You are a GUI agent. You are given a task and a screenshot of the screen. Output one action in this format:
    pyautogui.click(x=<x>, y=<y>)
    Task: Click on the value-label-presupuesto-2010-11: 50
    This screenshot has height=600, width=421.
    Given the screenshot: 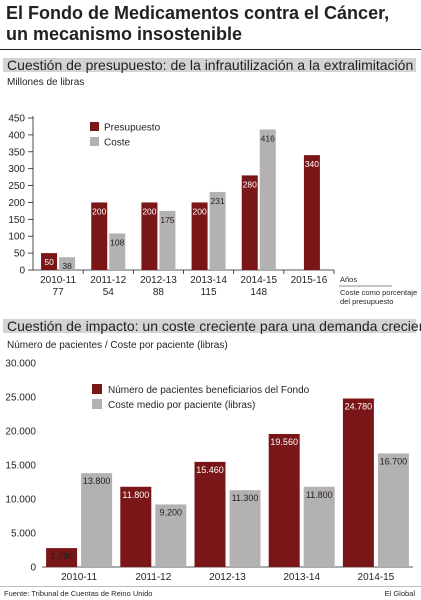 What is the action you would take?
    pyautogui.click(x=49, y=262)
    